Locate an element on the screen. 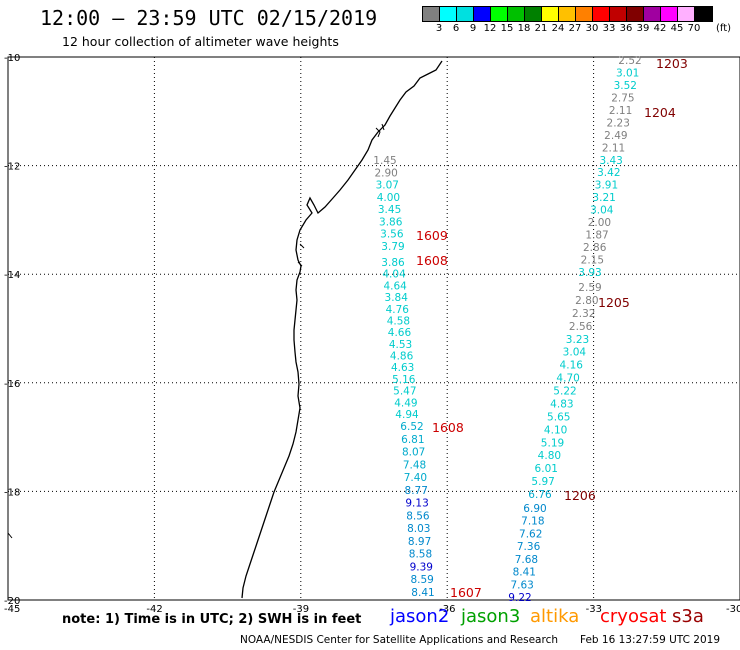  wave-height-label: 3.56 is located at coordinates (392, 235).